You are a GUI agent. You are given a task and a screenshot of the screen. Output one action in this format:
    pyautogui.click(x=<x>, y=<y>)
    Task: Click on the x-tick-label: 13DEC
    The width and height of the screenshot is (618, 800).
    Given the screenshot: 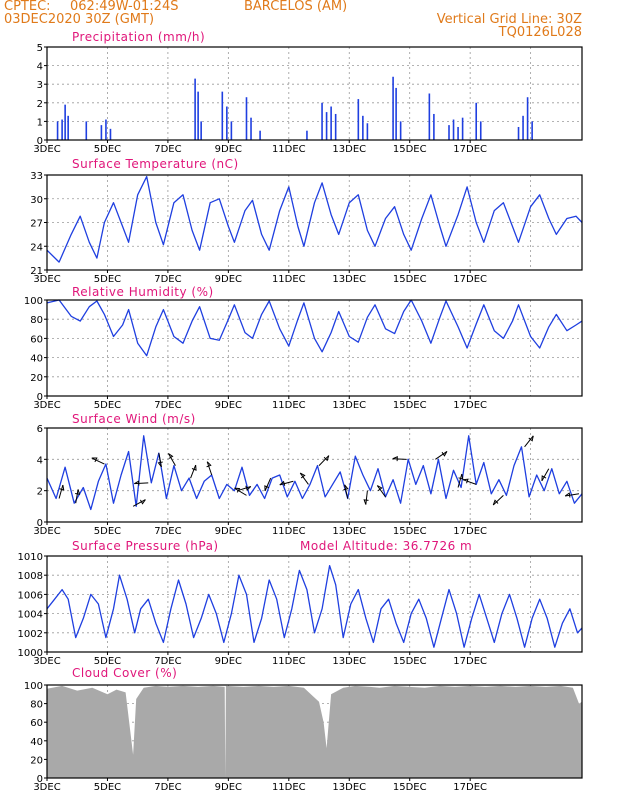 What is the action you would take?
    pyautogui.click(x=349, y=149)
    